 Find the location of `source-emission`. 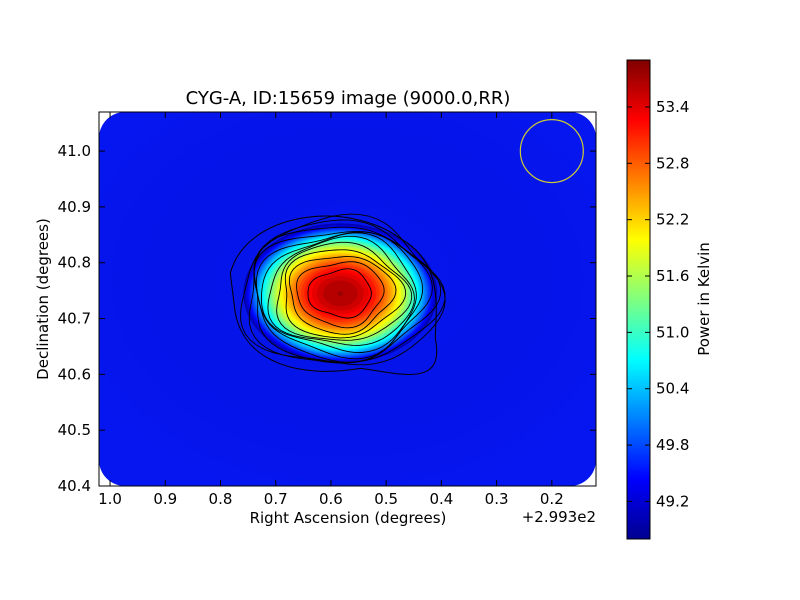

source-emission is located at coordinates (340, 293).